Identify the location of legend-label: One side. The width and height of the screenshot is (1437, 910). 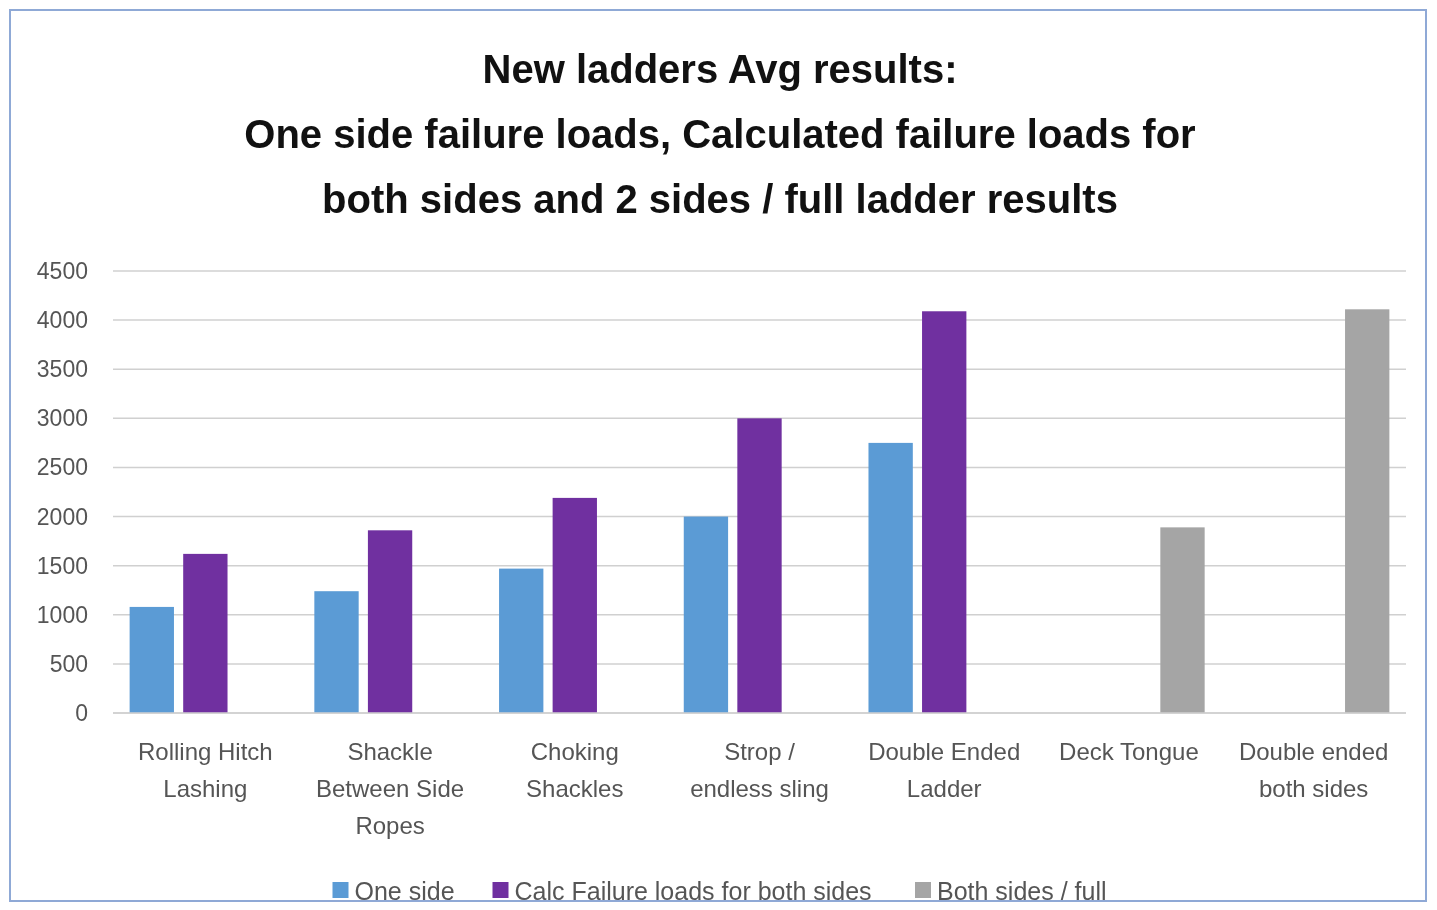
(404, 890).